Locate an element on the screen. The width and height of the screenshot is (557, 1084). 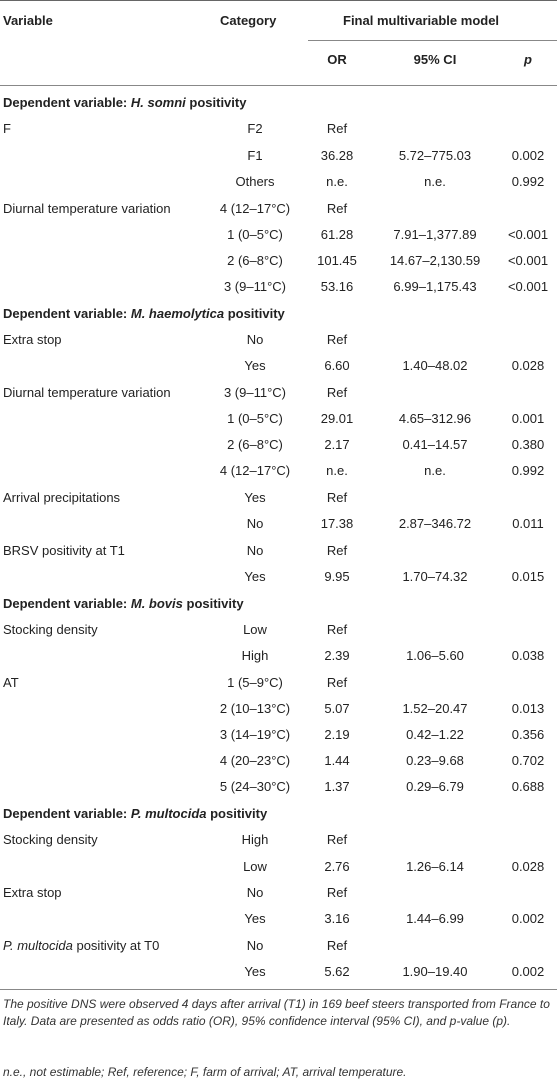
row-or: 3.16 is located at coordinates (337, 918).